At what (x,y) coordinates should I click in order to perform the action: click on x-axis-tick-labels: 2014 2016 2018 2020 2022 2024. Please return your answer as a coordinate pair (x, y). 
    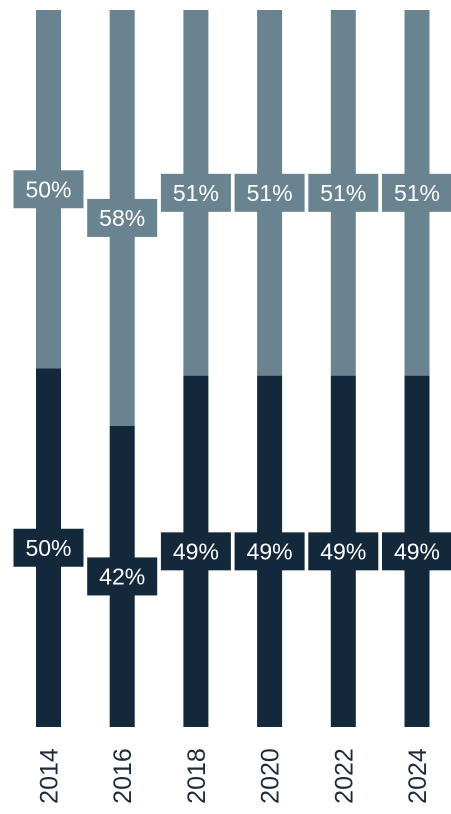
    Looking at the image, I should click on (234, 776).